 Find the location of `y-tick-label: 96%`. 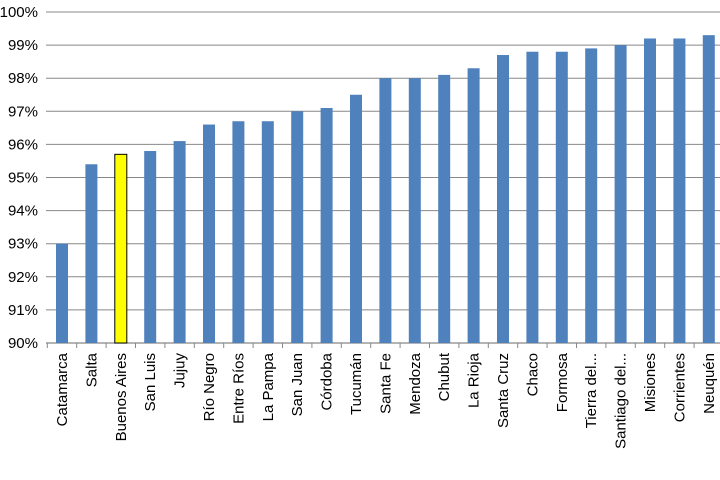

y-tick-label: 96% is located at coordinates (23, 144).